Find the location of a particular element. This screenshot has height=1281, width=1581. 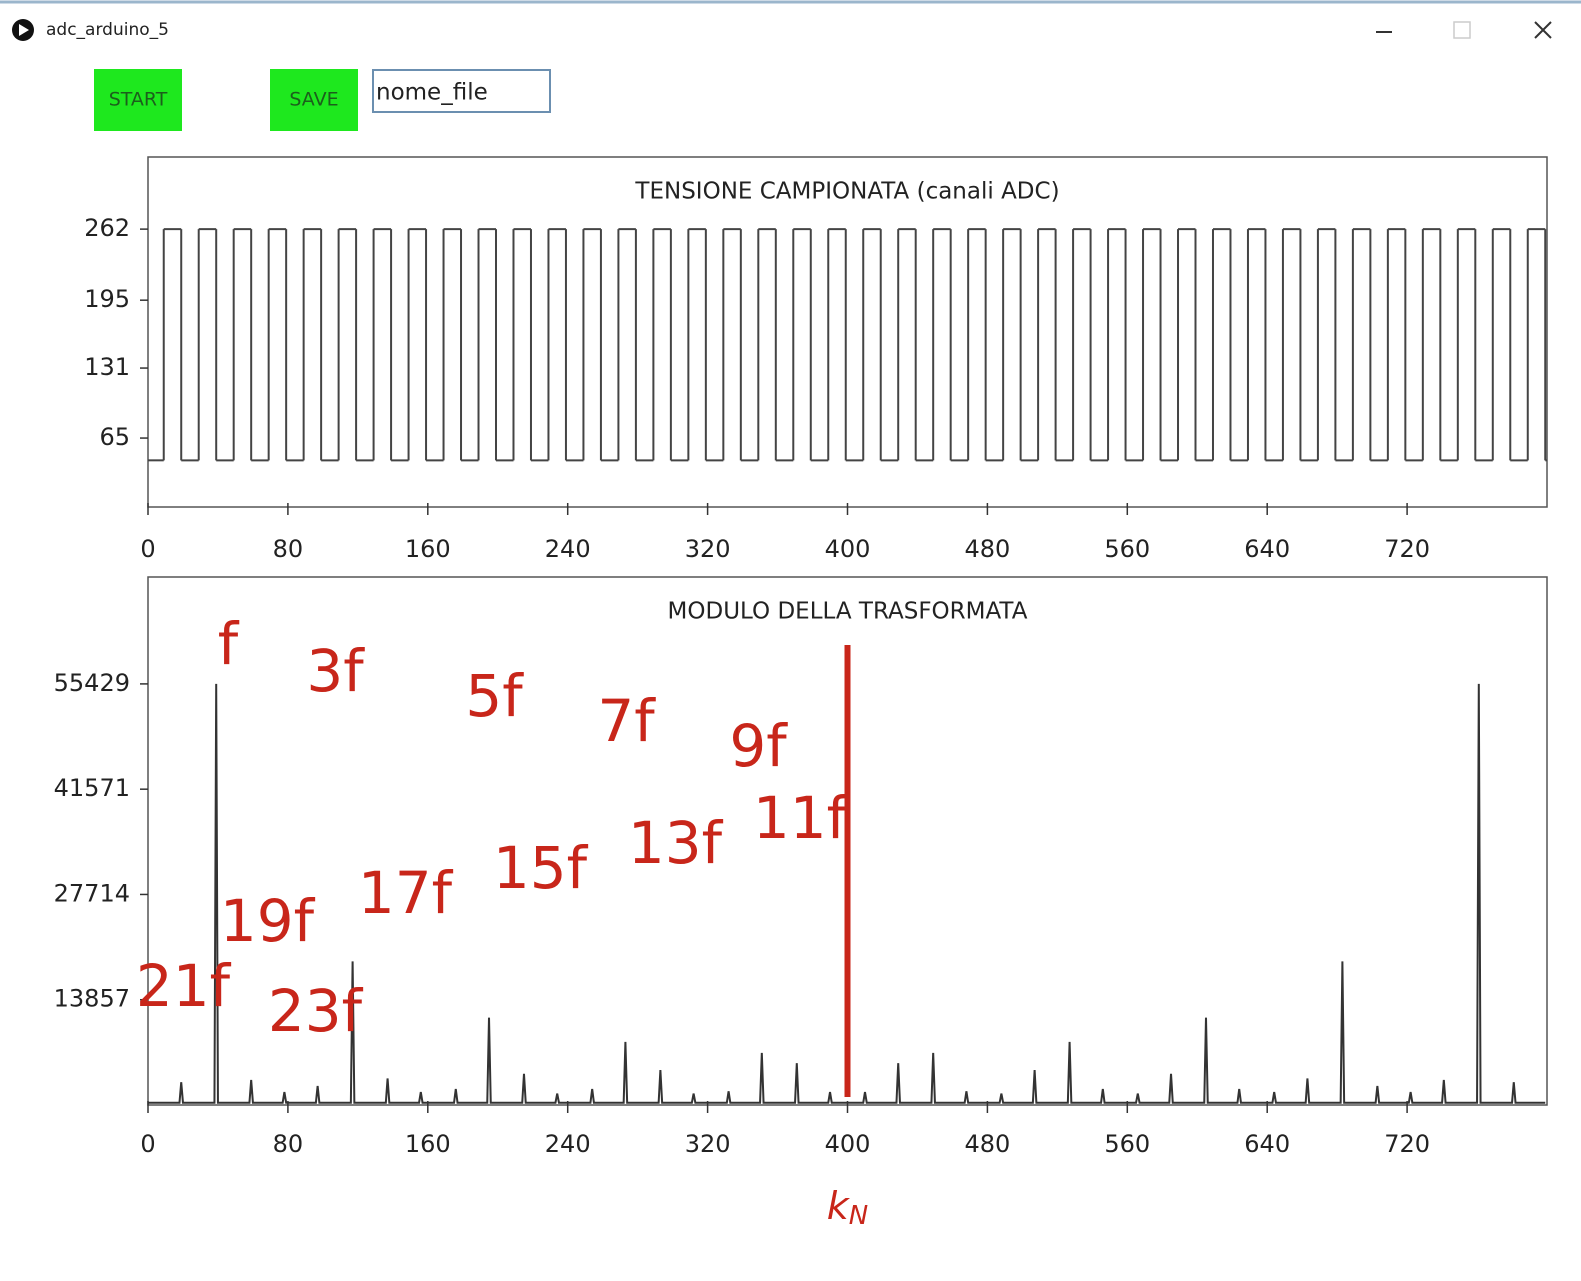

chart-title: MODULO DELLA TRASFORMATA is located at coordinates (848, 612).